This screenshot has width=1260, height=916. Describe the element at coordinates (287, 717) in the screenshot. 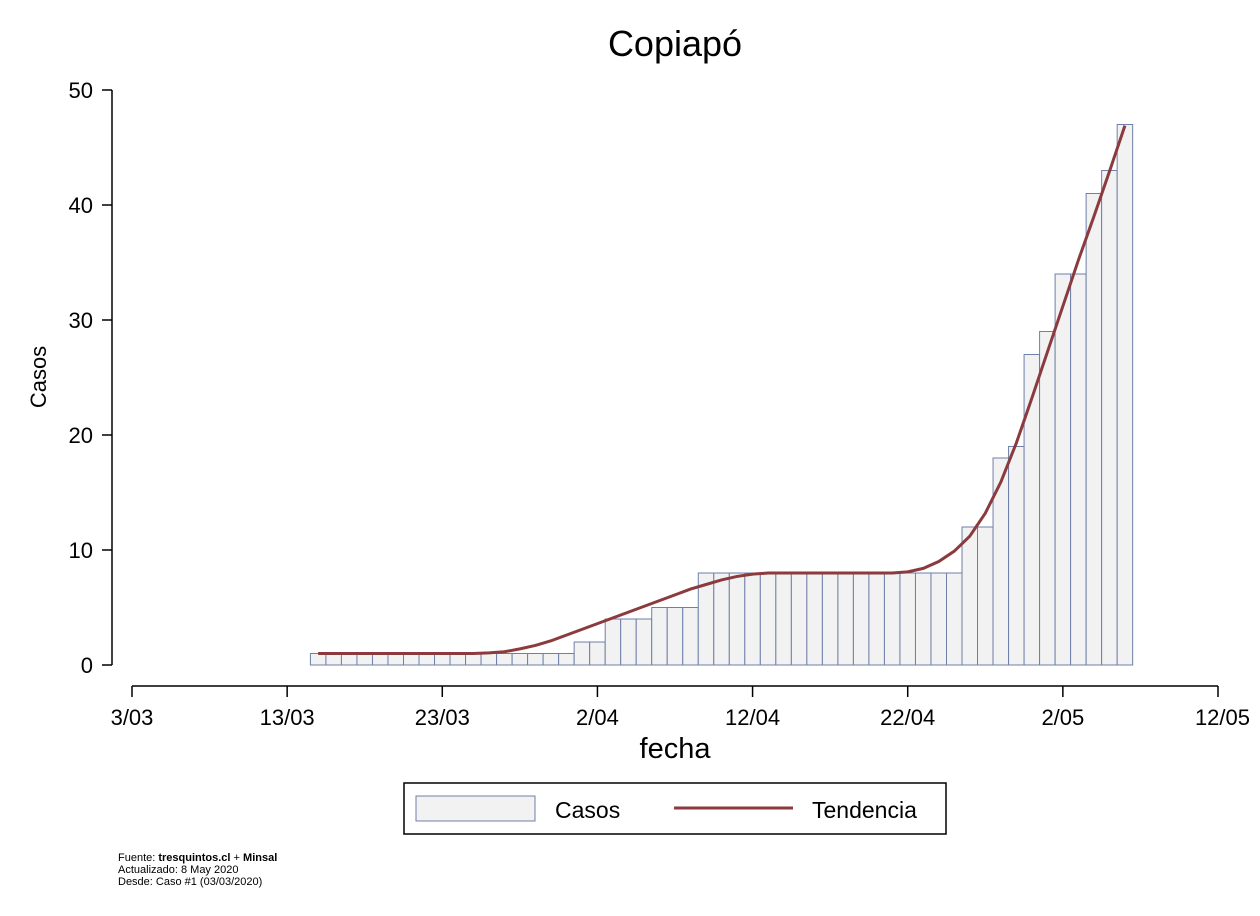

I see `x-tick-label: 13/03` at that location.